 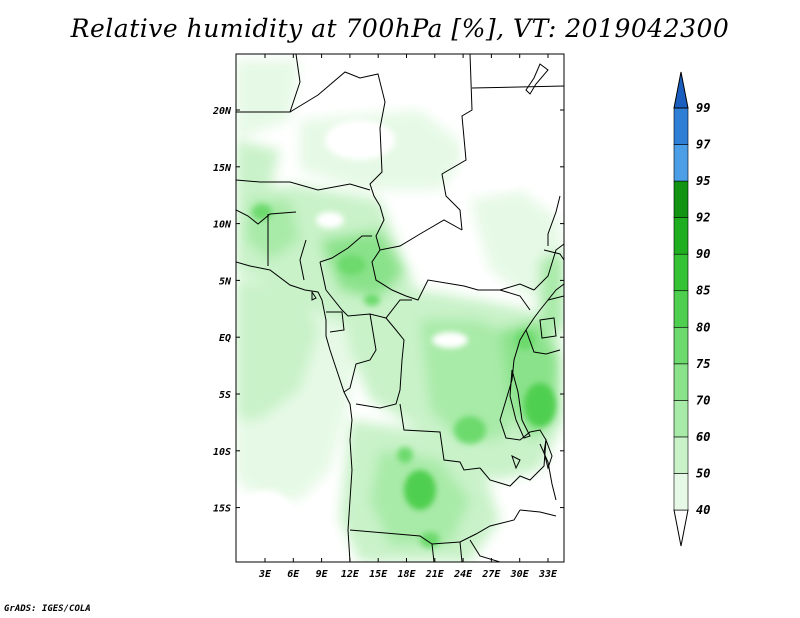 What do you see at coordinates (681, 528) in the screenshot?
I see `colorbar-under-triangle` at bounding box center [681, 528].